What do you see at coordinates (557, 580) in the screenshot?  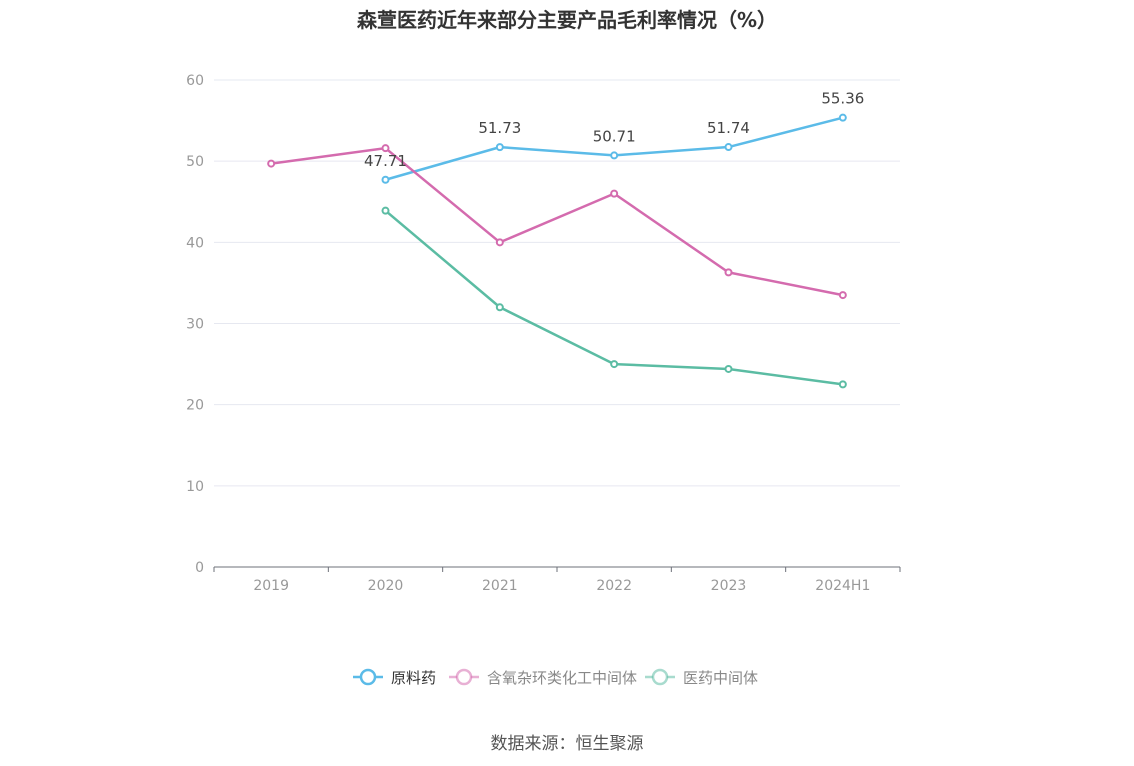 I see `x-axis: 2019 2020 2021 2022 2023 2024H1` at bounding box center [557, 580].